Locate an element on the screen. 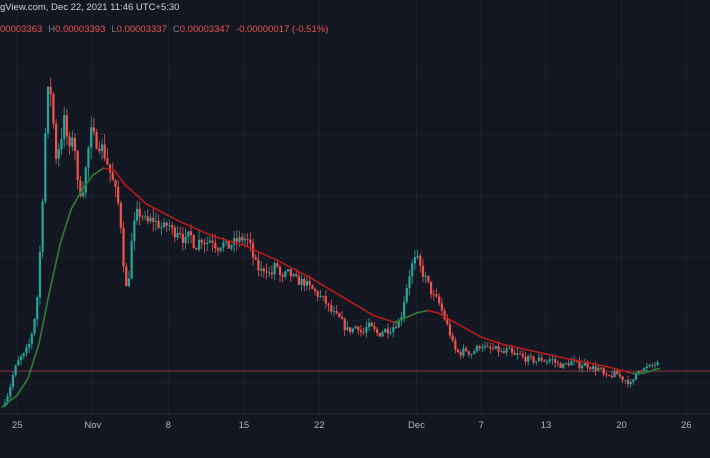  ohlc-close-label: C is located at coordinates (176, 29).